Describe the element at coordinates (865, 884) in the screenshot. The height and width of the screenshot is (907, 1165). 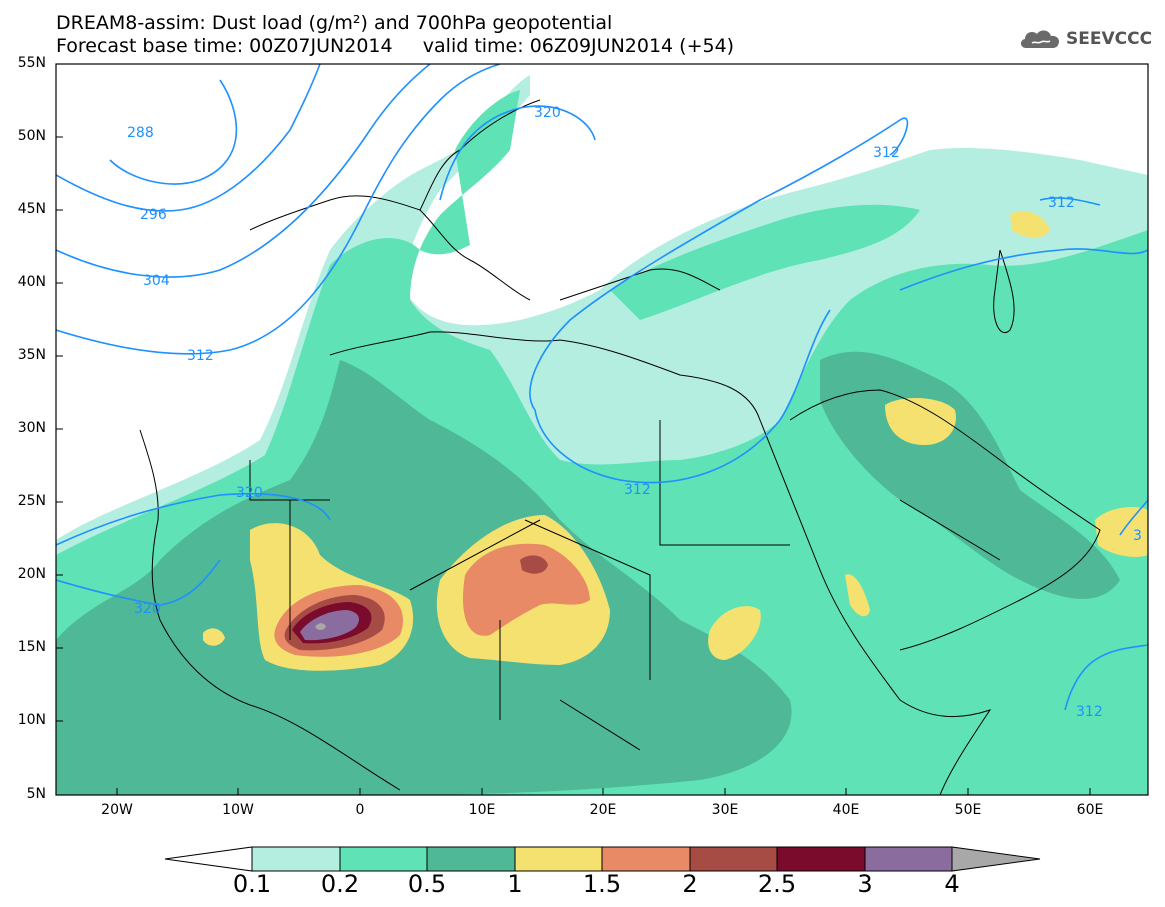
I see `colorbar-label: 3` at that location.